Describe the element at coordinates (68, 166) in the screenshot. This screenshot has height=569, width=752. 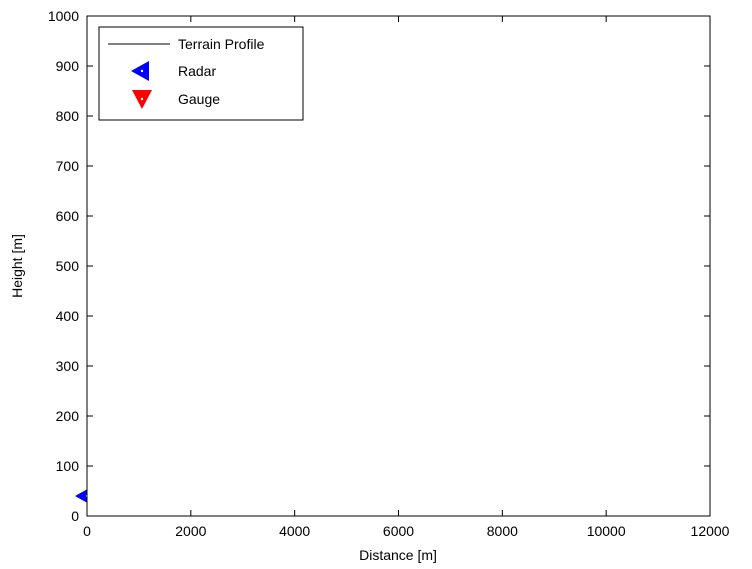
I see `y-tick-label: 700` at that location.